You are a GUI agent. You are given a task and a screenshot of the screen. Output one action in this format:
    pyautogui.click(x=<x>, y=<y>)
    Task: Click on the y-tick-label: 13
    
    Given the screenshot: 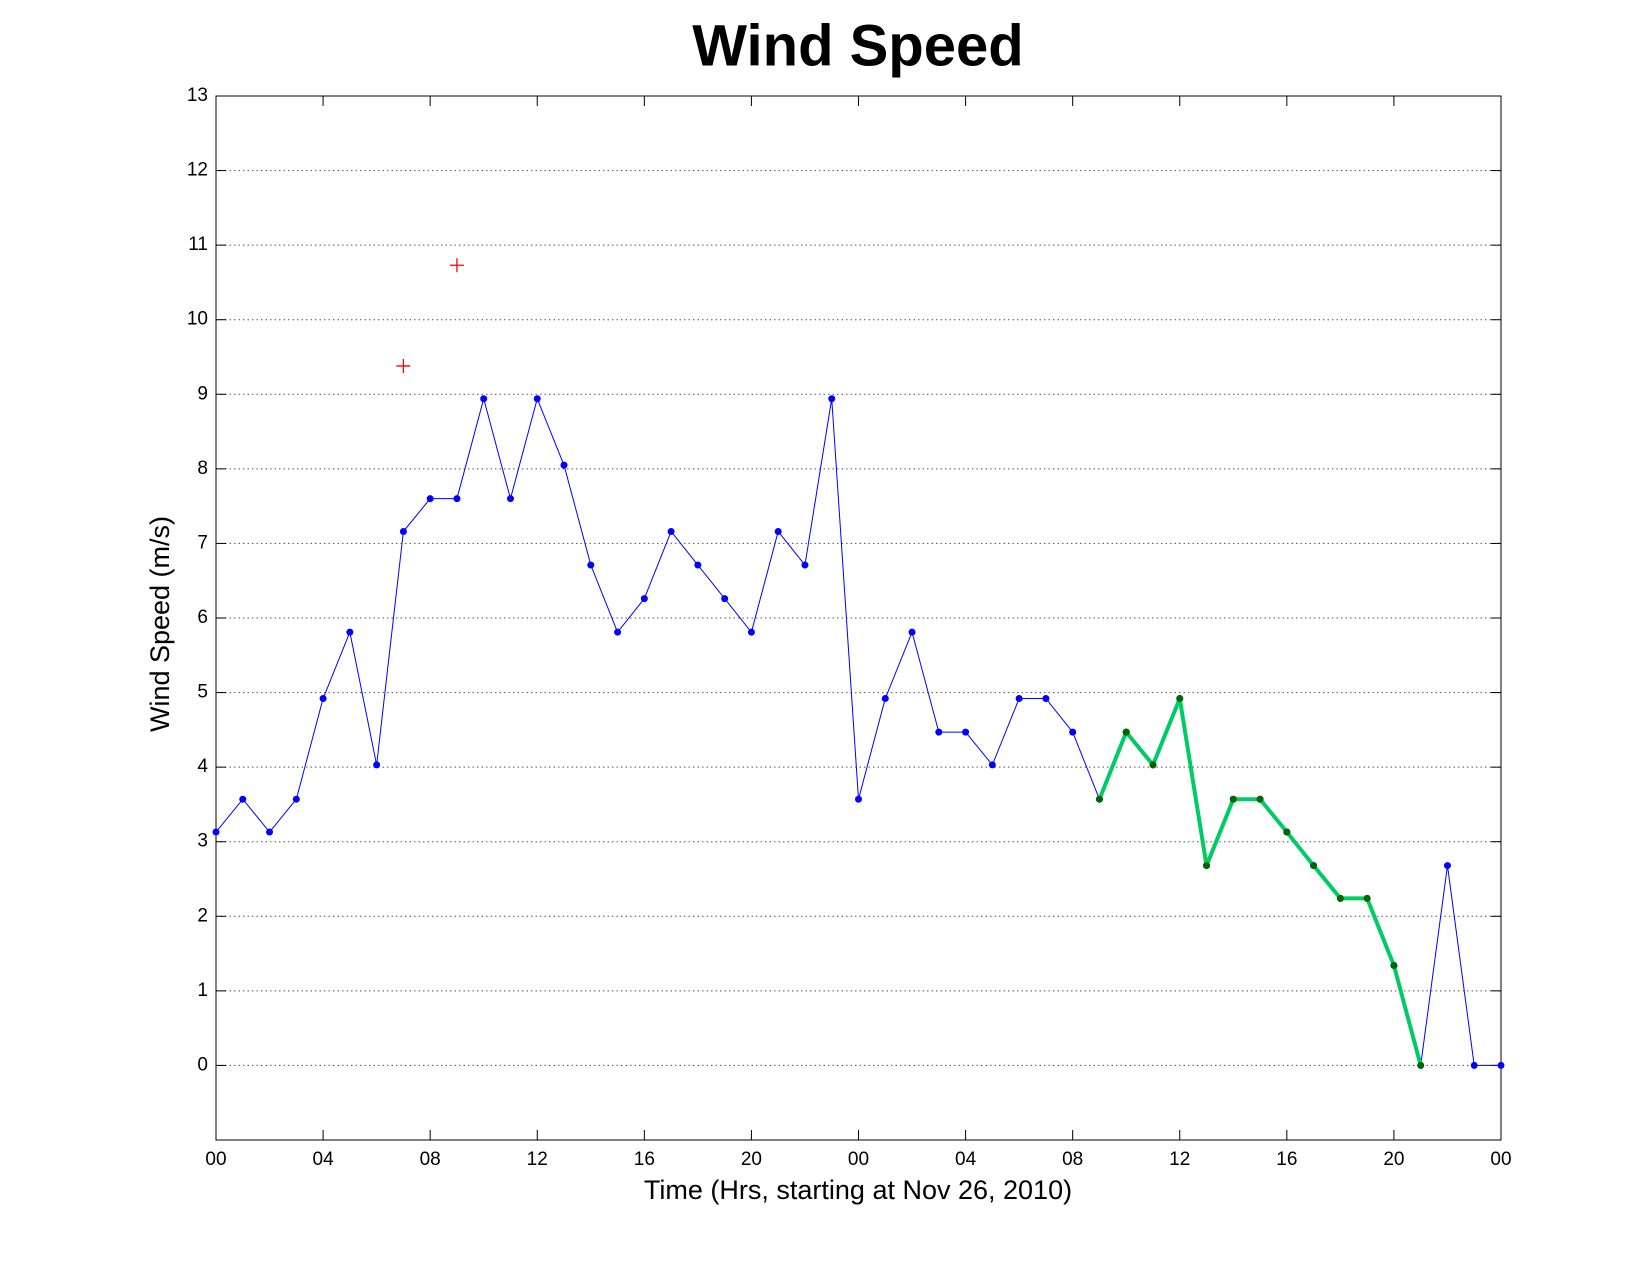 What is the action you would take?
    pyautogui.click(x=197, y=95)
    